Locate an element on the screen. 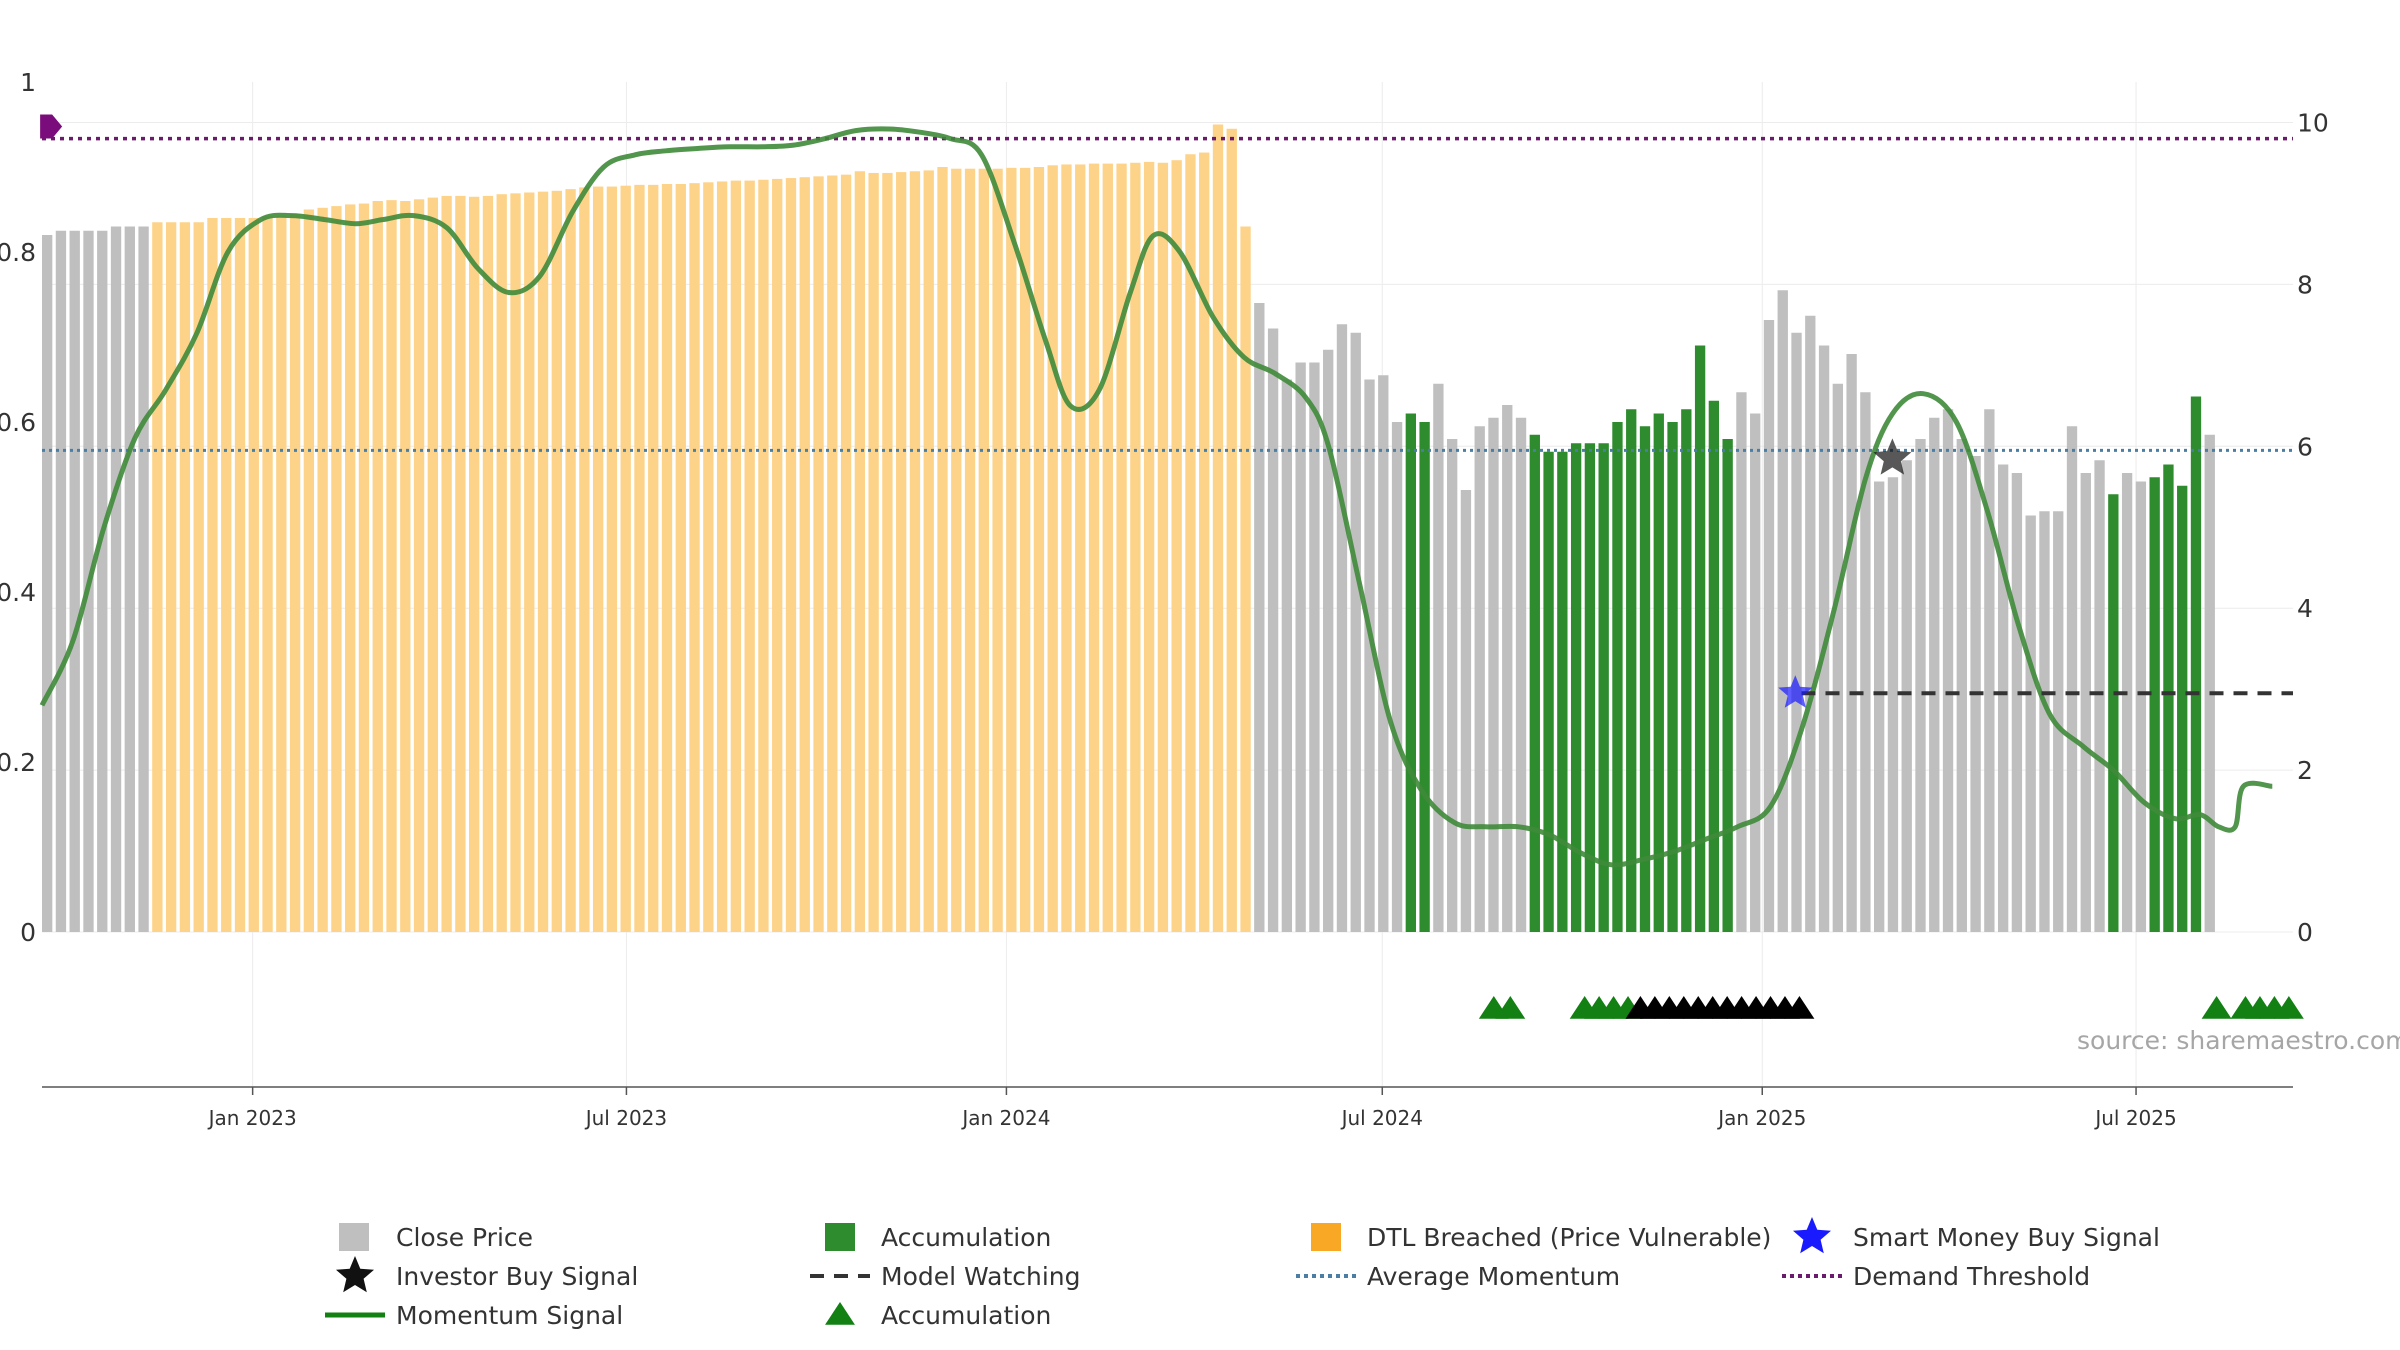 This screenshot has width=2400, height=1350. legend-investor-icon is located at coordinates (355, 1274).